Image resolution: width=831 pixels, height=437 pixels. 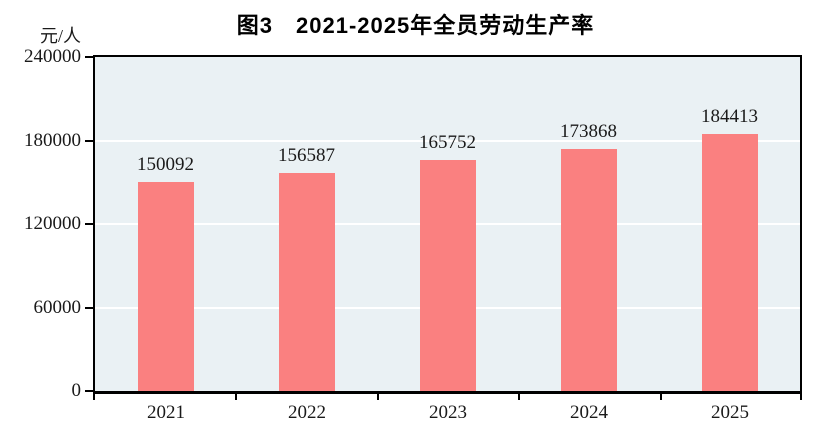 What do you see at coordinates (165, 164) in the screenshot?
I see `bar-value-label-2021: 150092` at bounding box center [165, 164].